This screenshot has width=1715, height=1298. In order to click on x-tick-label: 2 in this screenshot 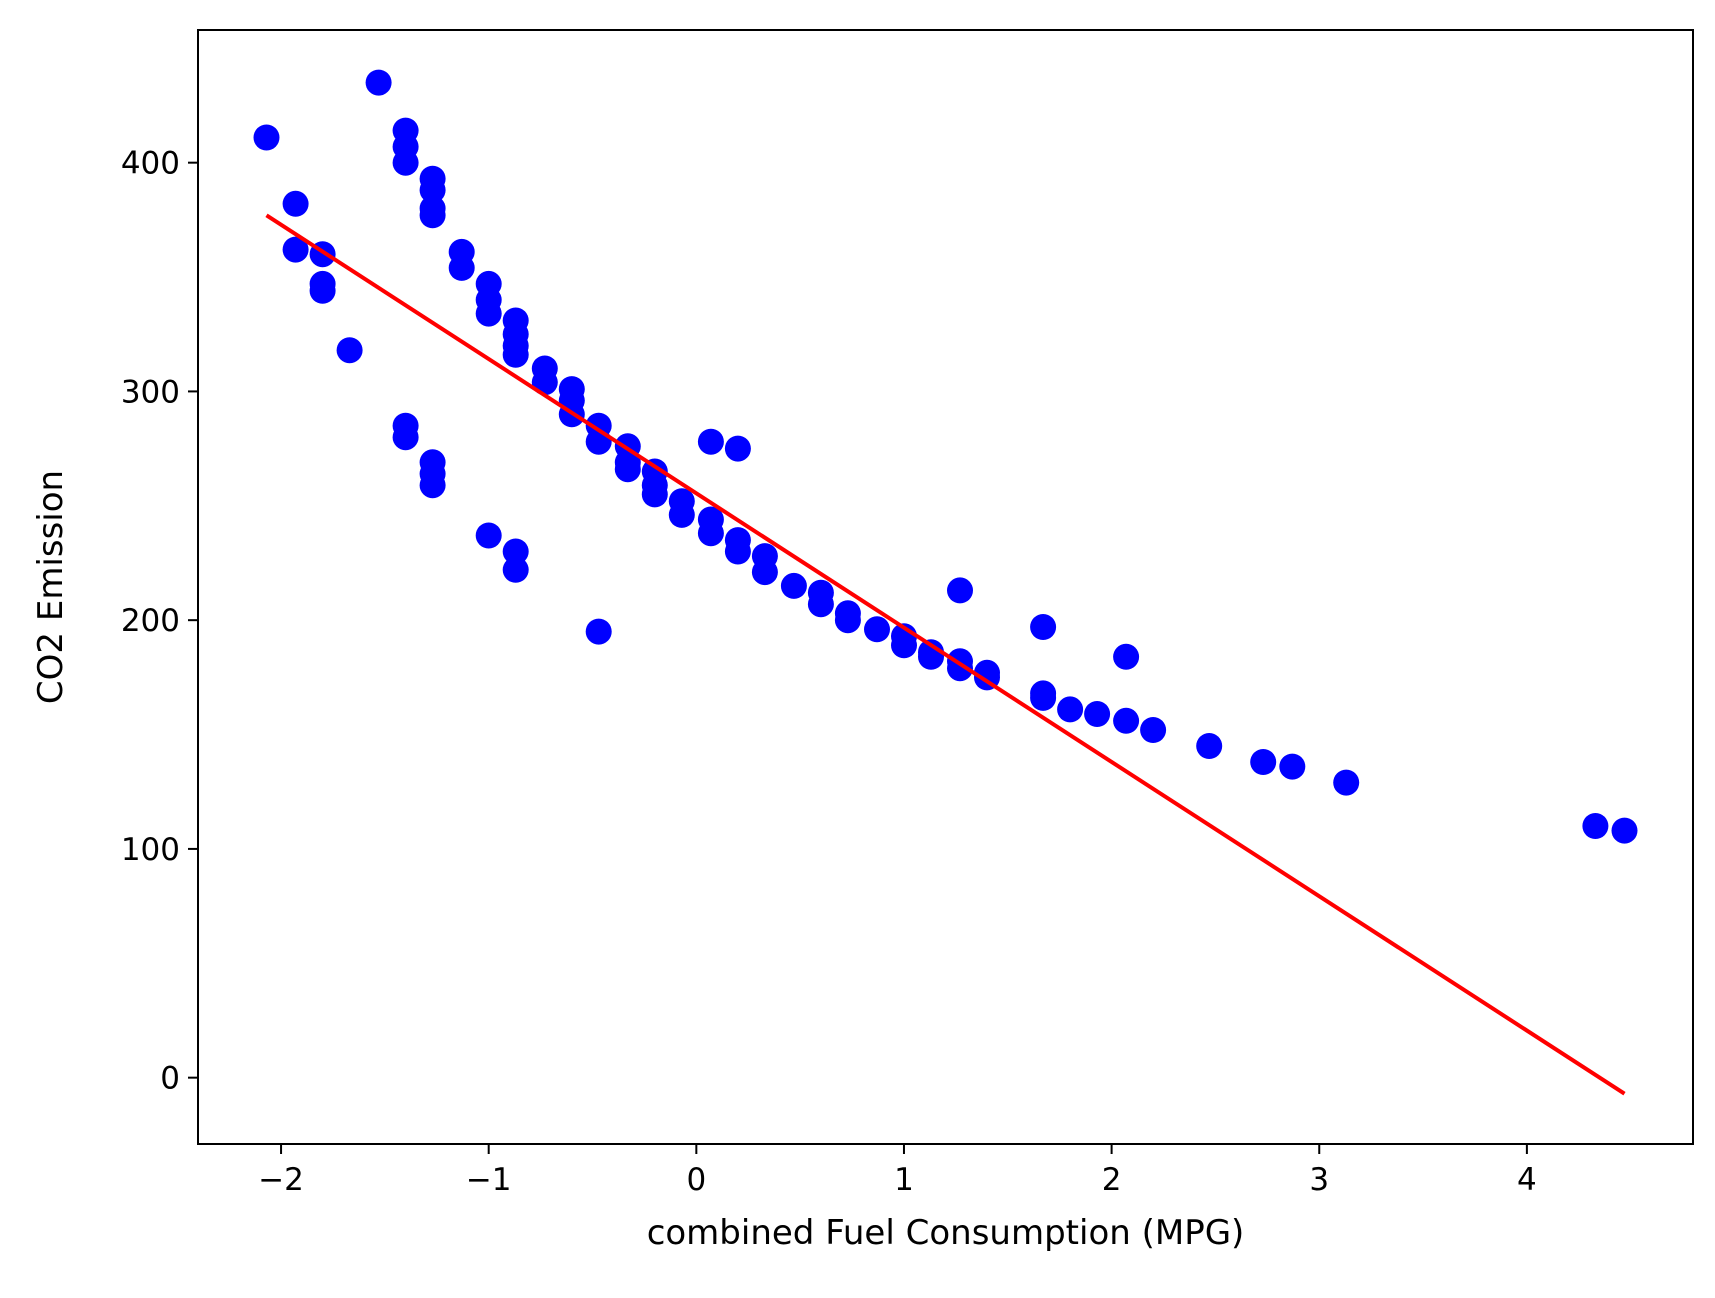, I will do `click(1112, 1180)`.